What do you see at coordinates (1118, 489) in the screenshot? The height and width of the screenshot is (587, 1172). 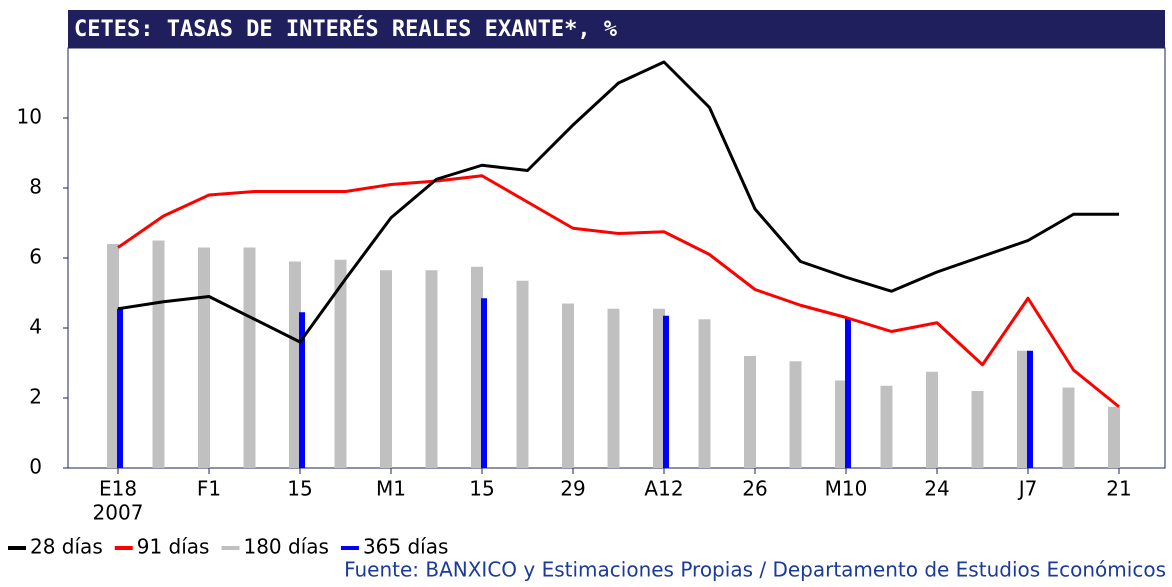 I see `x-tick-label: 21` at bounding box center [1118, 489].